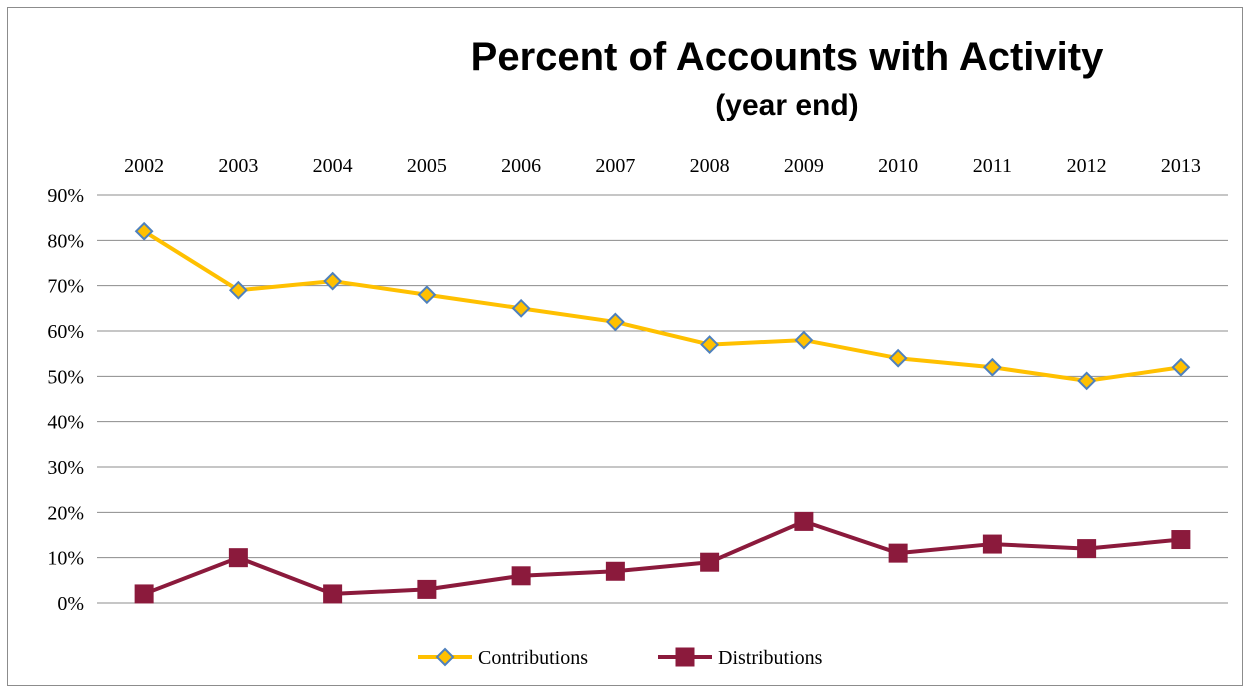  I want to click on x-tick-label: 2003, so click(238, 166).